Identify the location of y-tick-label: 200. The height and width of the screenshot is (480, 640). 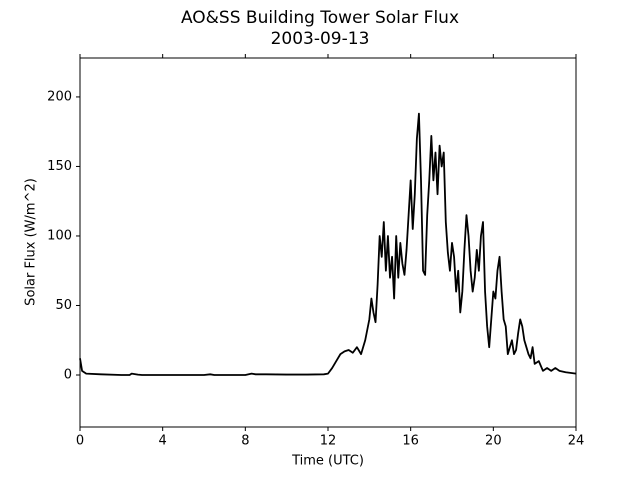
(59, 96).